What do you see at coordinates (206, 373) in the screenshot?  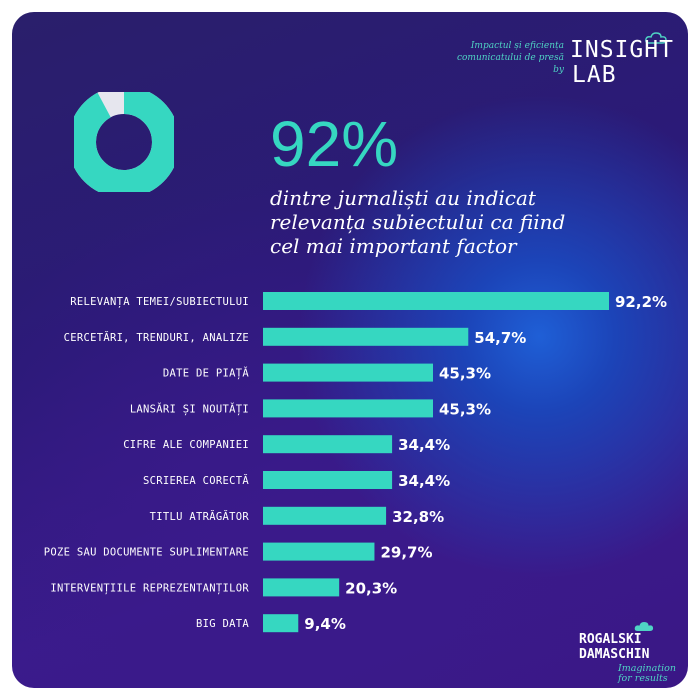 I see `bar-category-label: DATE DE PIAȚĂ` at bounding box center [206, 373].